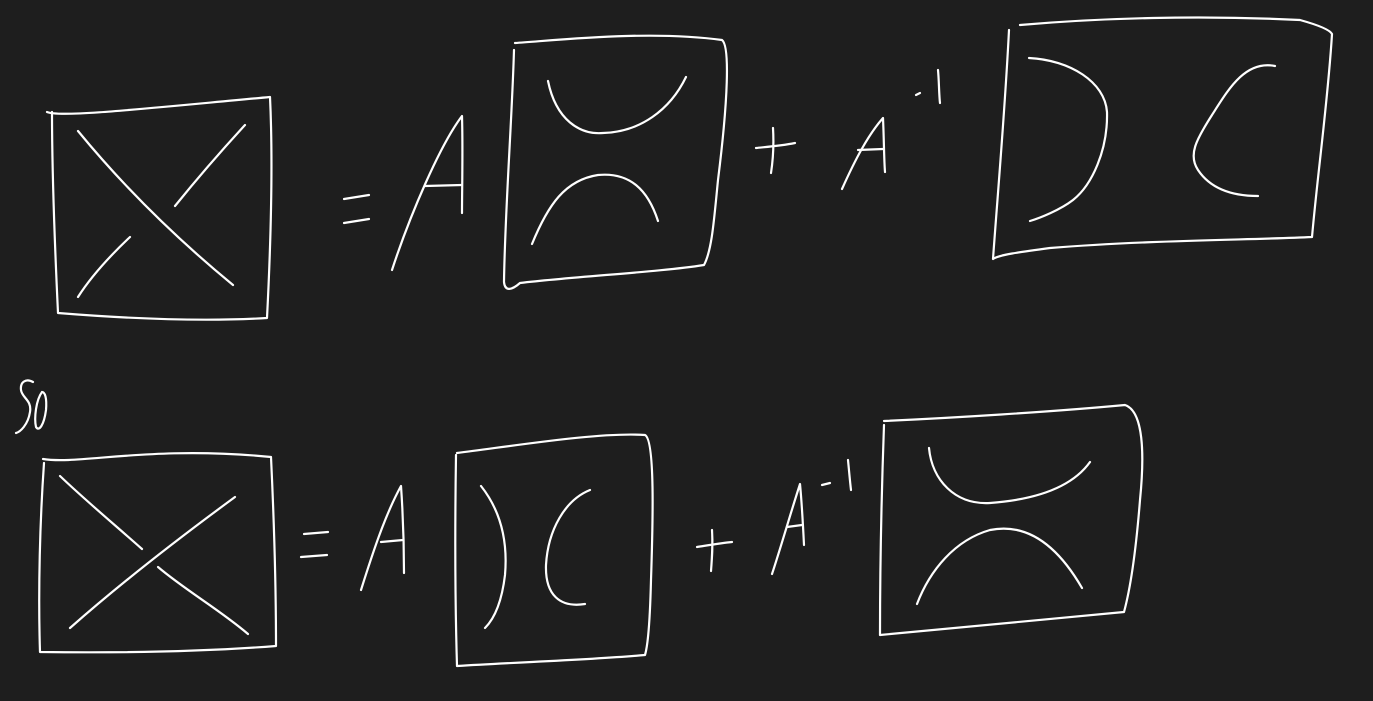 Image resolution: width=1373 pixels, height=701 pixels. Describe the element at coordinates (314, 544) in the screenshot. I see `row2-equals-sign` at that location.